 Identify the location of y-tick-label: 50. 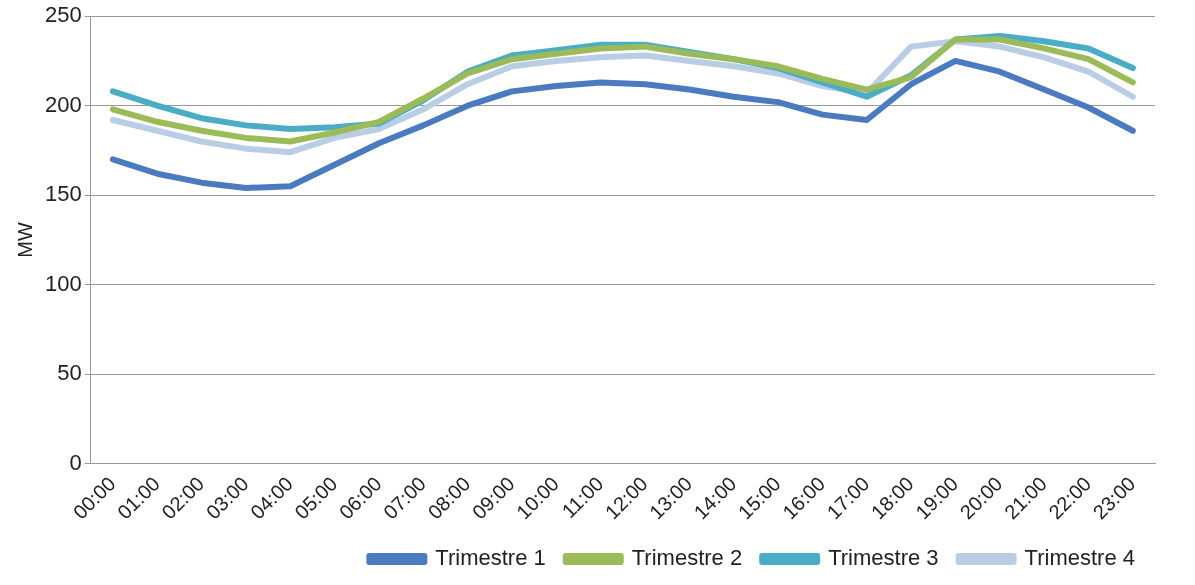
(69, 373).